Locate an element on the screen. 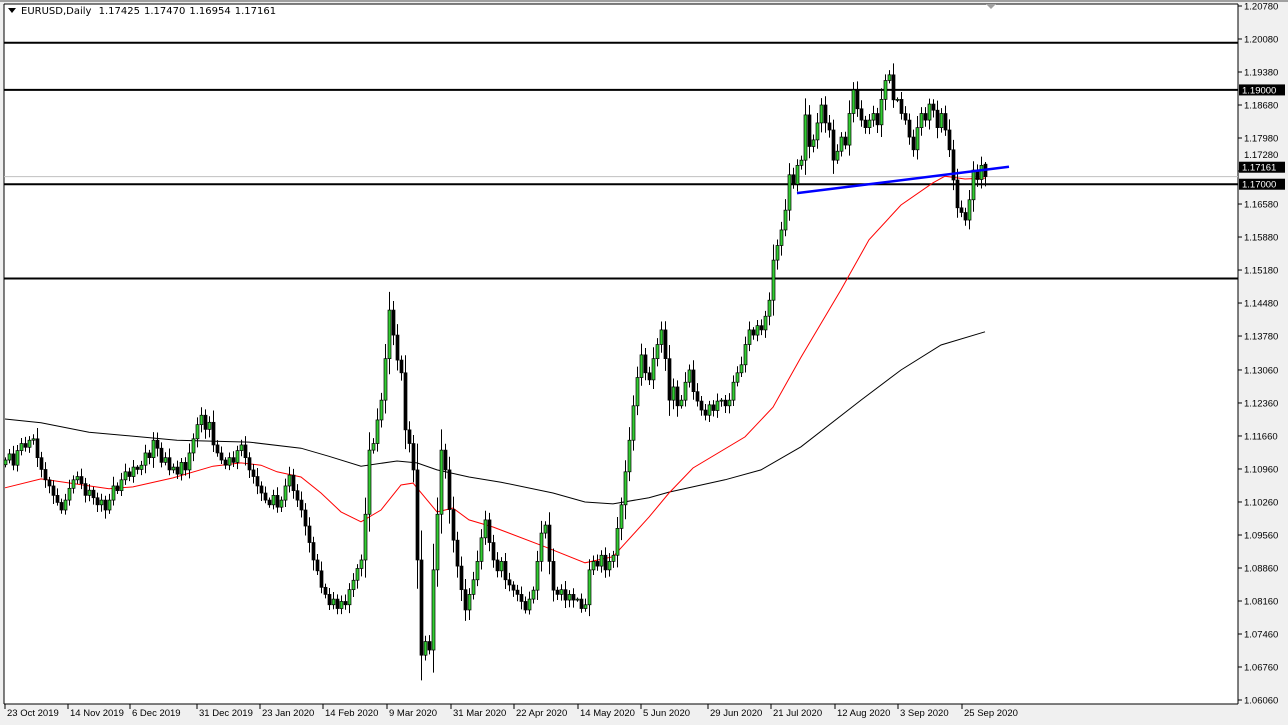 The width and height of the screenshot is (1288, 725). y-tick-label: 1.11660 is located at coordinates (1261, 436).